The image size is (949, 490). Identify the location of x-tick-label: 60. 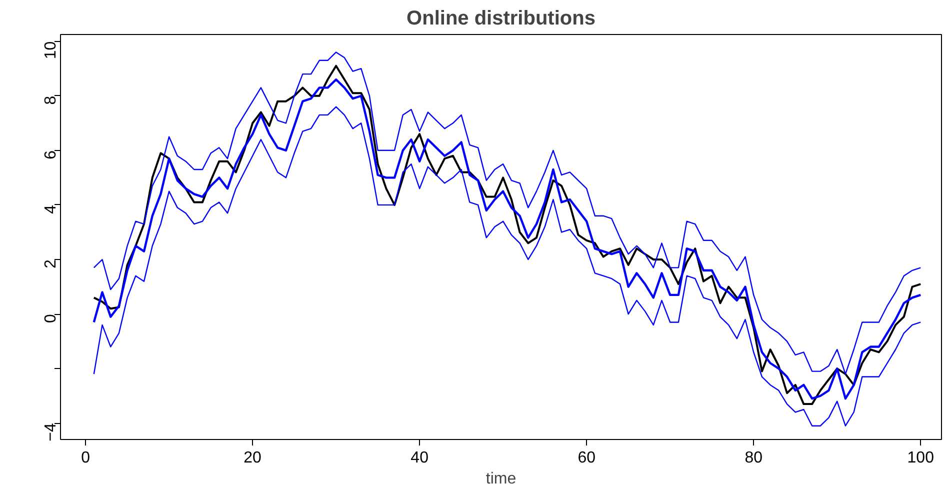
(587, 458).